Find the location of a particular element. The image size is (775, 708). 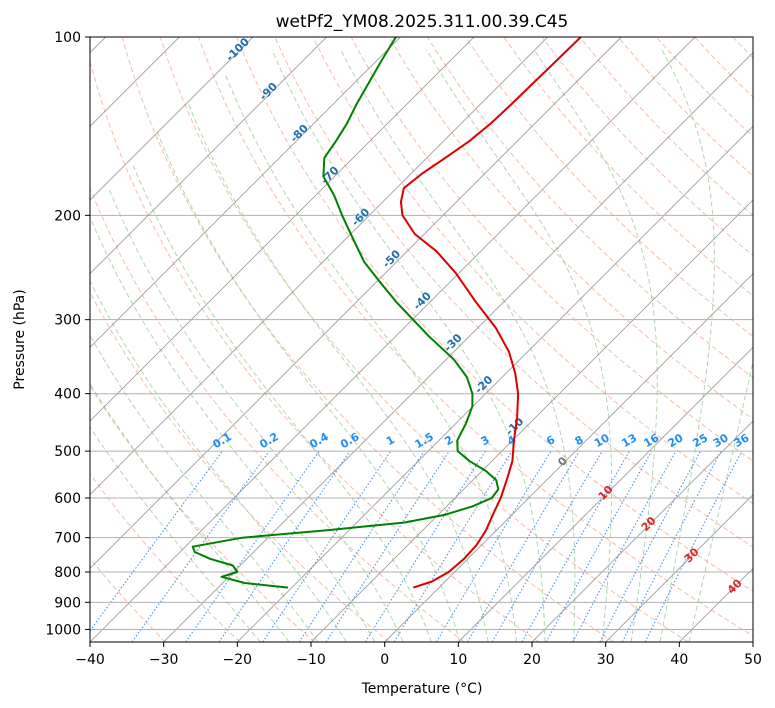

x-tick-label: 10 is located at coordinates (458, 660).